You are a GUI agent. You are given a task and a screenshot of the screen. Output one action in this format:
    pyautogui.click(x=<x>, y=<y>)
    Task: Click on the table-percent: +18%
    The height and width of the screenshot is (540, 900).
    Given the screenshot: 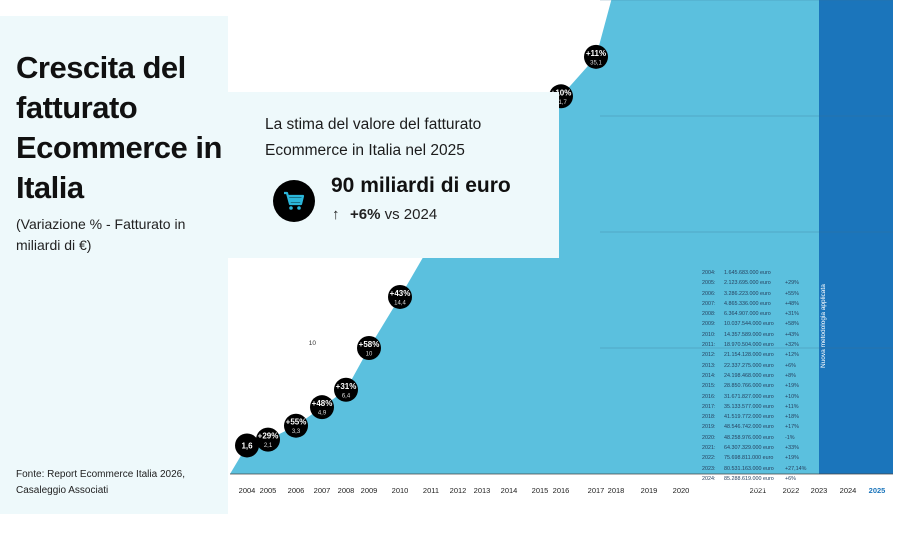 What is the action you would take?
    pyautogui.click(x=792, y=417)
    